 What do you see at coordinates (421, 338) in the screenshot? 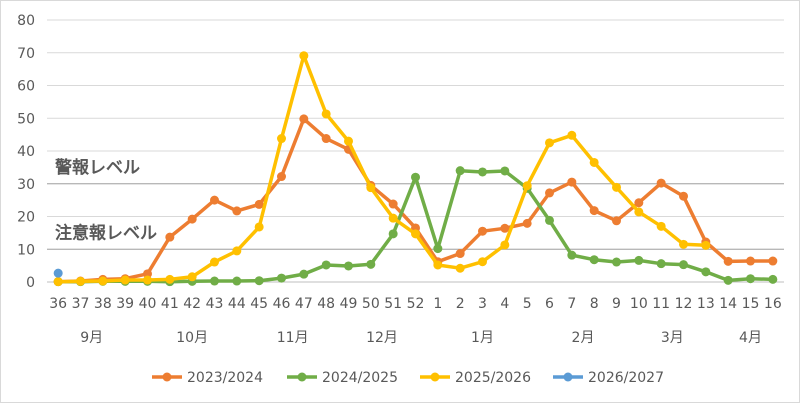
I see `month-axis: 9月 10月 11月 12月 1月 2月 3月 4月` at bounding box center [421, 338].